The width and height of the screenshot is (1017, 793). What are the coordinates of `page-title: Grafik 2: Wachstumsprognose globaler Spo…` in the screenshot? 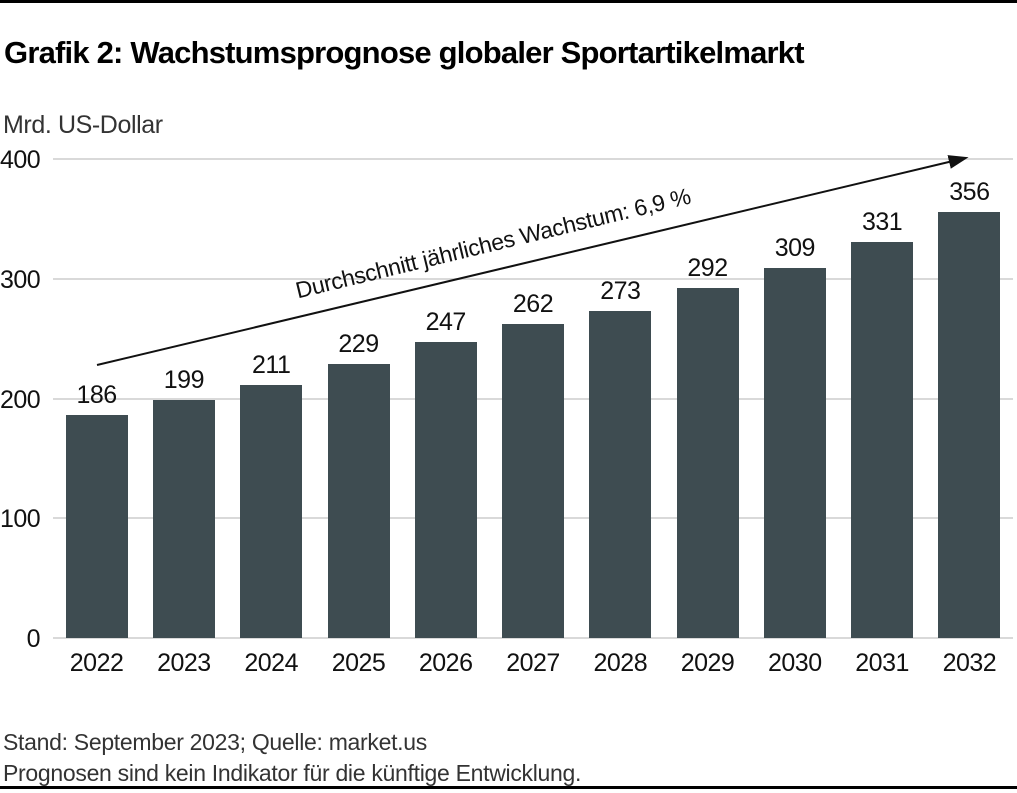 It's located at (404, 52).